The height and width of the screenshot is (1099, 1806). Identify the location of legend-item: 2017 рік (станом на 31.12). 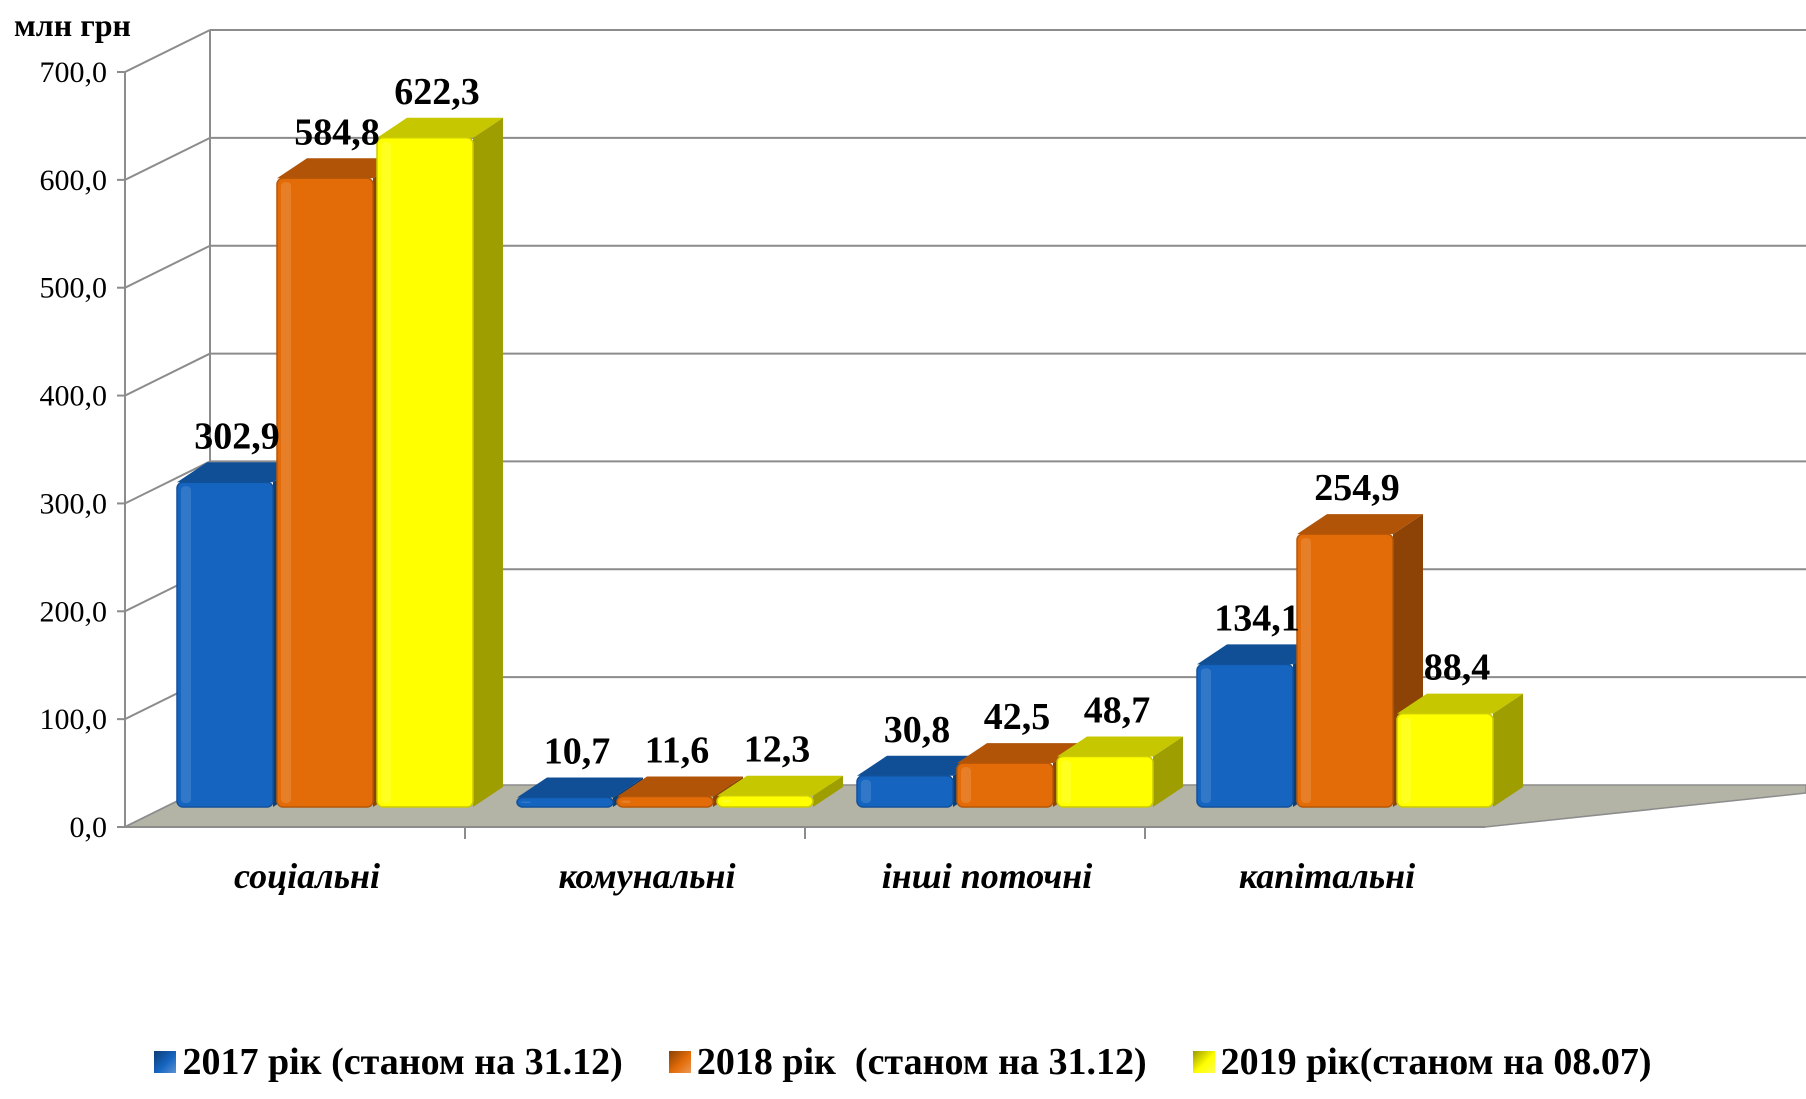
(388, 1062).